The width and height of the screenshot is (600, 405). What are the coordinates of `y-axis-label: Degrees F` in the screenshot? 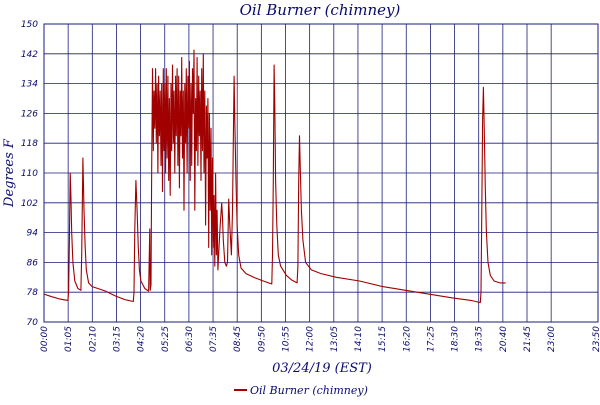 It's located at (9, 173).